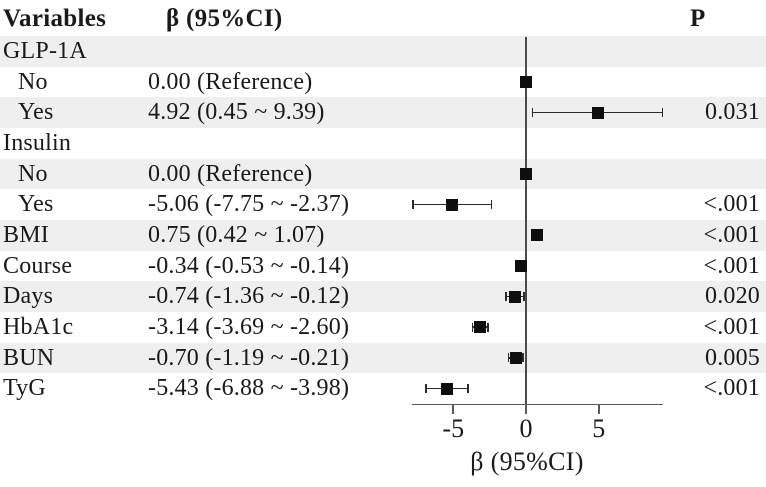 The height and width of the screenshot is (487, 766). I want to click on row-label: HbA1c, so click(38, 326).